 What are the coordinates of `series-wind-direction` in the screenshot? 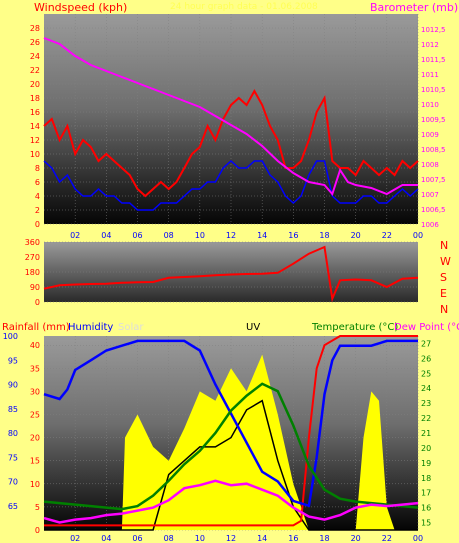 It's located at (231, 274).